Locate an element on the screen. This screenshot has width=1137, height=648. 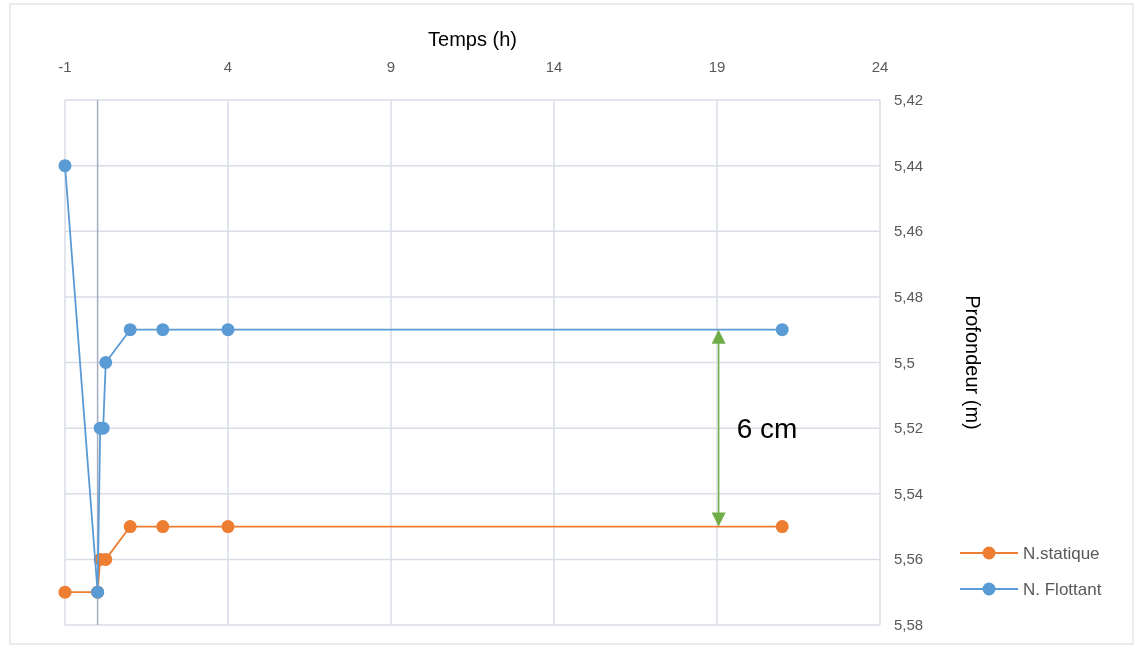
x-tick-label: 4 is located at coordinates (228, 66).